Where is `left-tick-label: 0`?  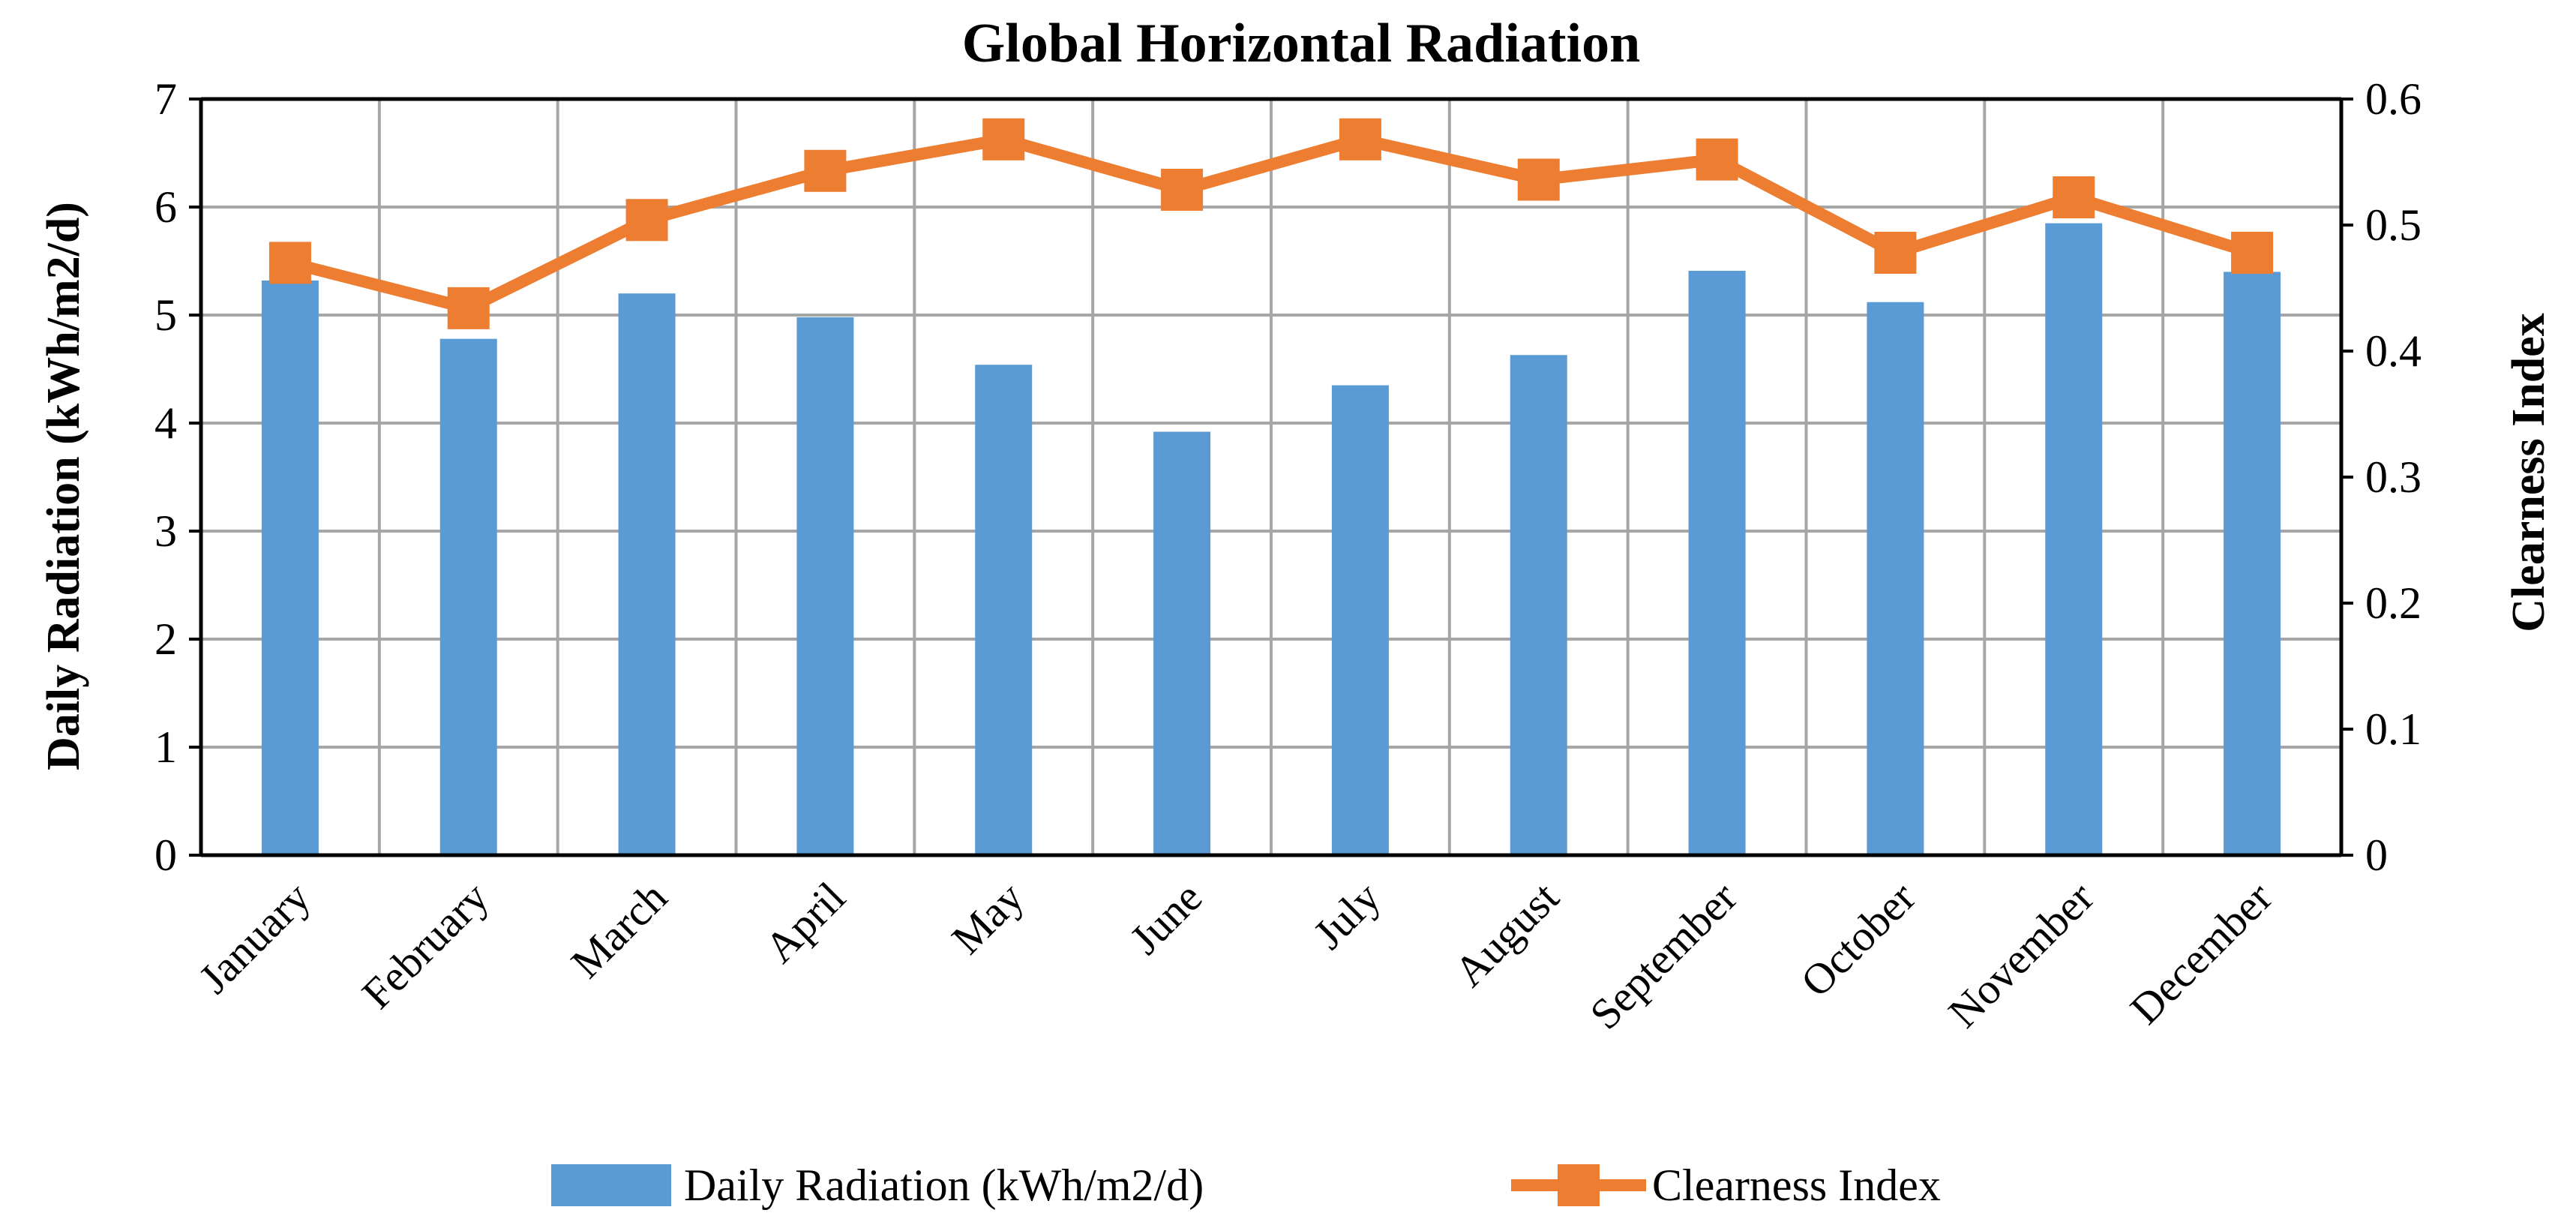 left-tick-label: 0 is located at coordinates (166, 855).